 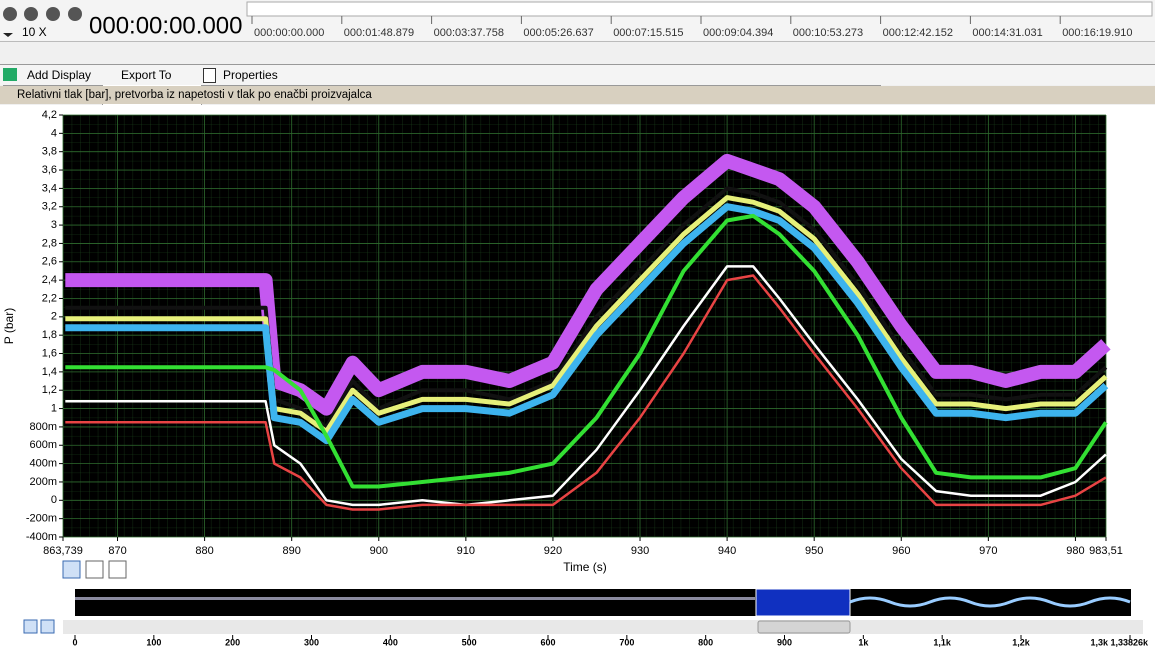 I want to click on y-tick-label: 1,4, so click(x=49, y=372).